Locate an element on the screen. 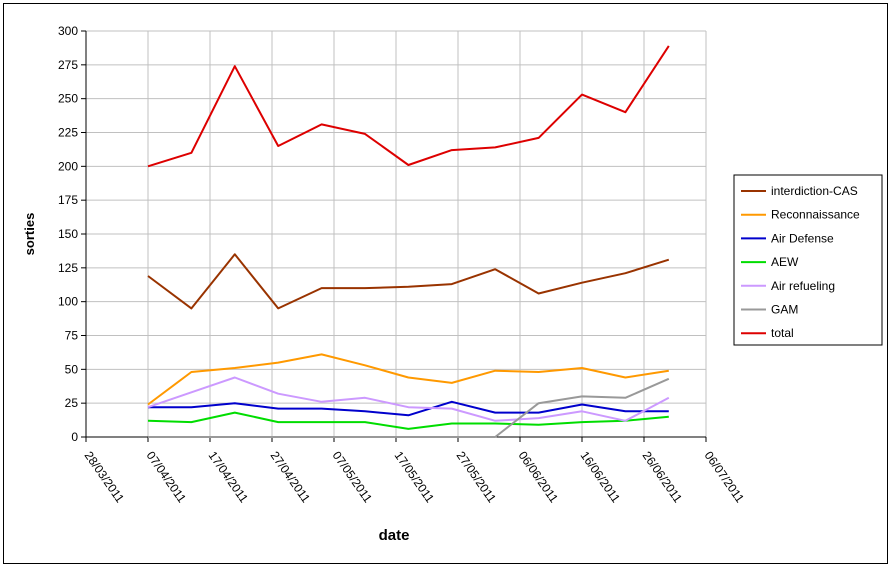 The image size is (893, 568). legend-label-gam: GAM is located at coordinates (784, 310).